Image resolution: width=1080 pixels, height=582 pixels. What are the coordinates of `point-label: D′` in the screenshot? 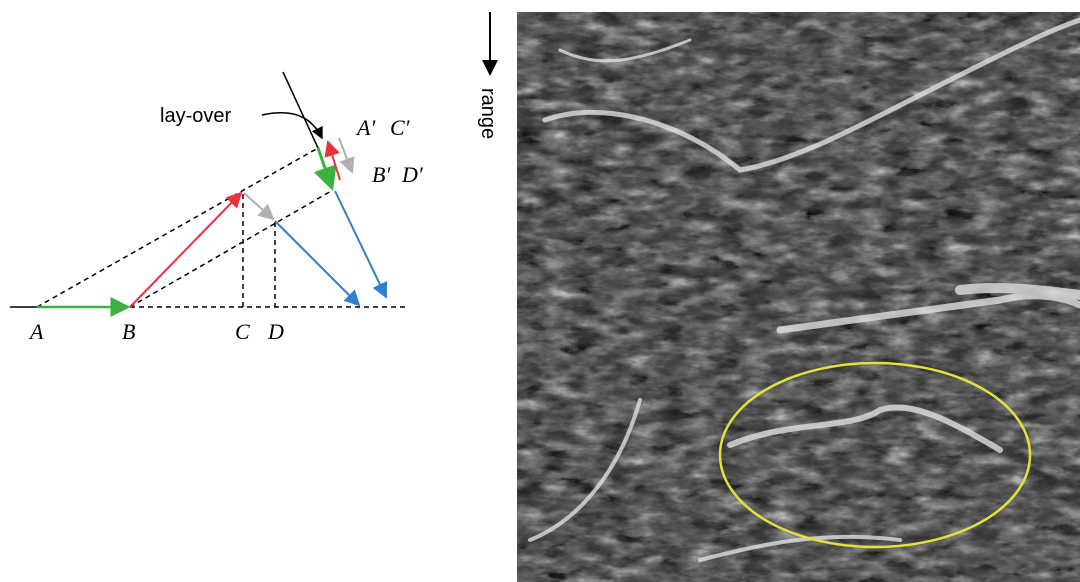 It's located at (412, 174).